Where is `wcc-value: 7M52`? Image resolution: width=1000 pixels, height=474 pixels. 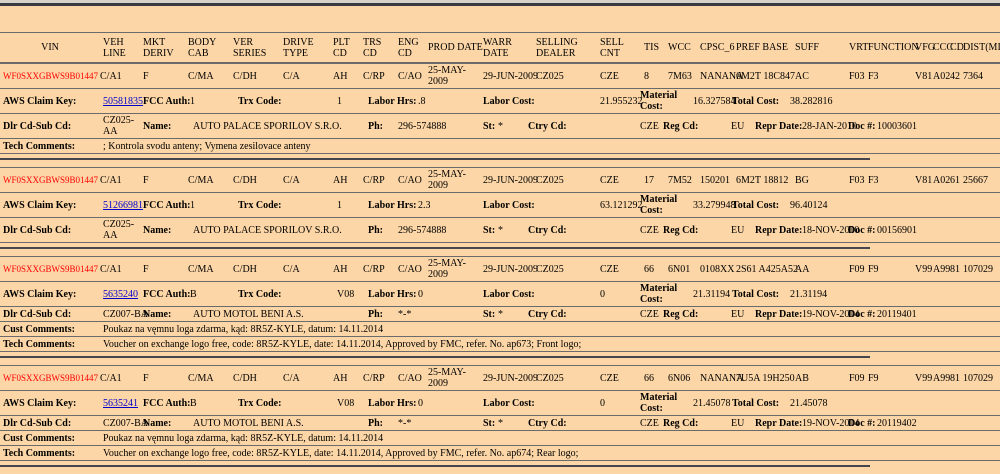 wcc-value: 7M52 is located at coordinates (680, 180).